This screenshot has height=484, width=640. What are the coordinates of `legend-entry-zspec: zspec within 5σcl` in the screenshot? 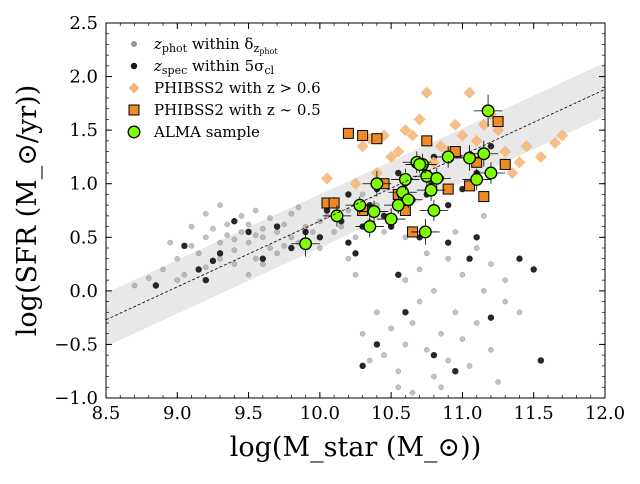 It's located at (202, 67).